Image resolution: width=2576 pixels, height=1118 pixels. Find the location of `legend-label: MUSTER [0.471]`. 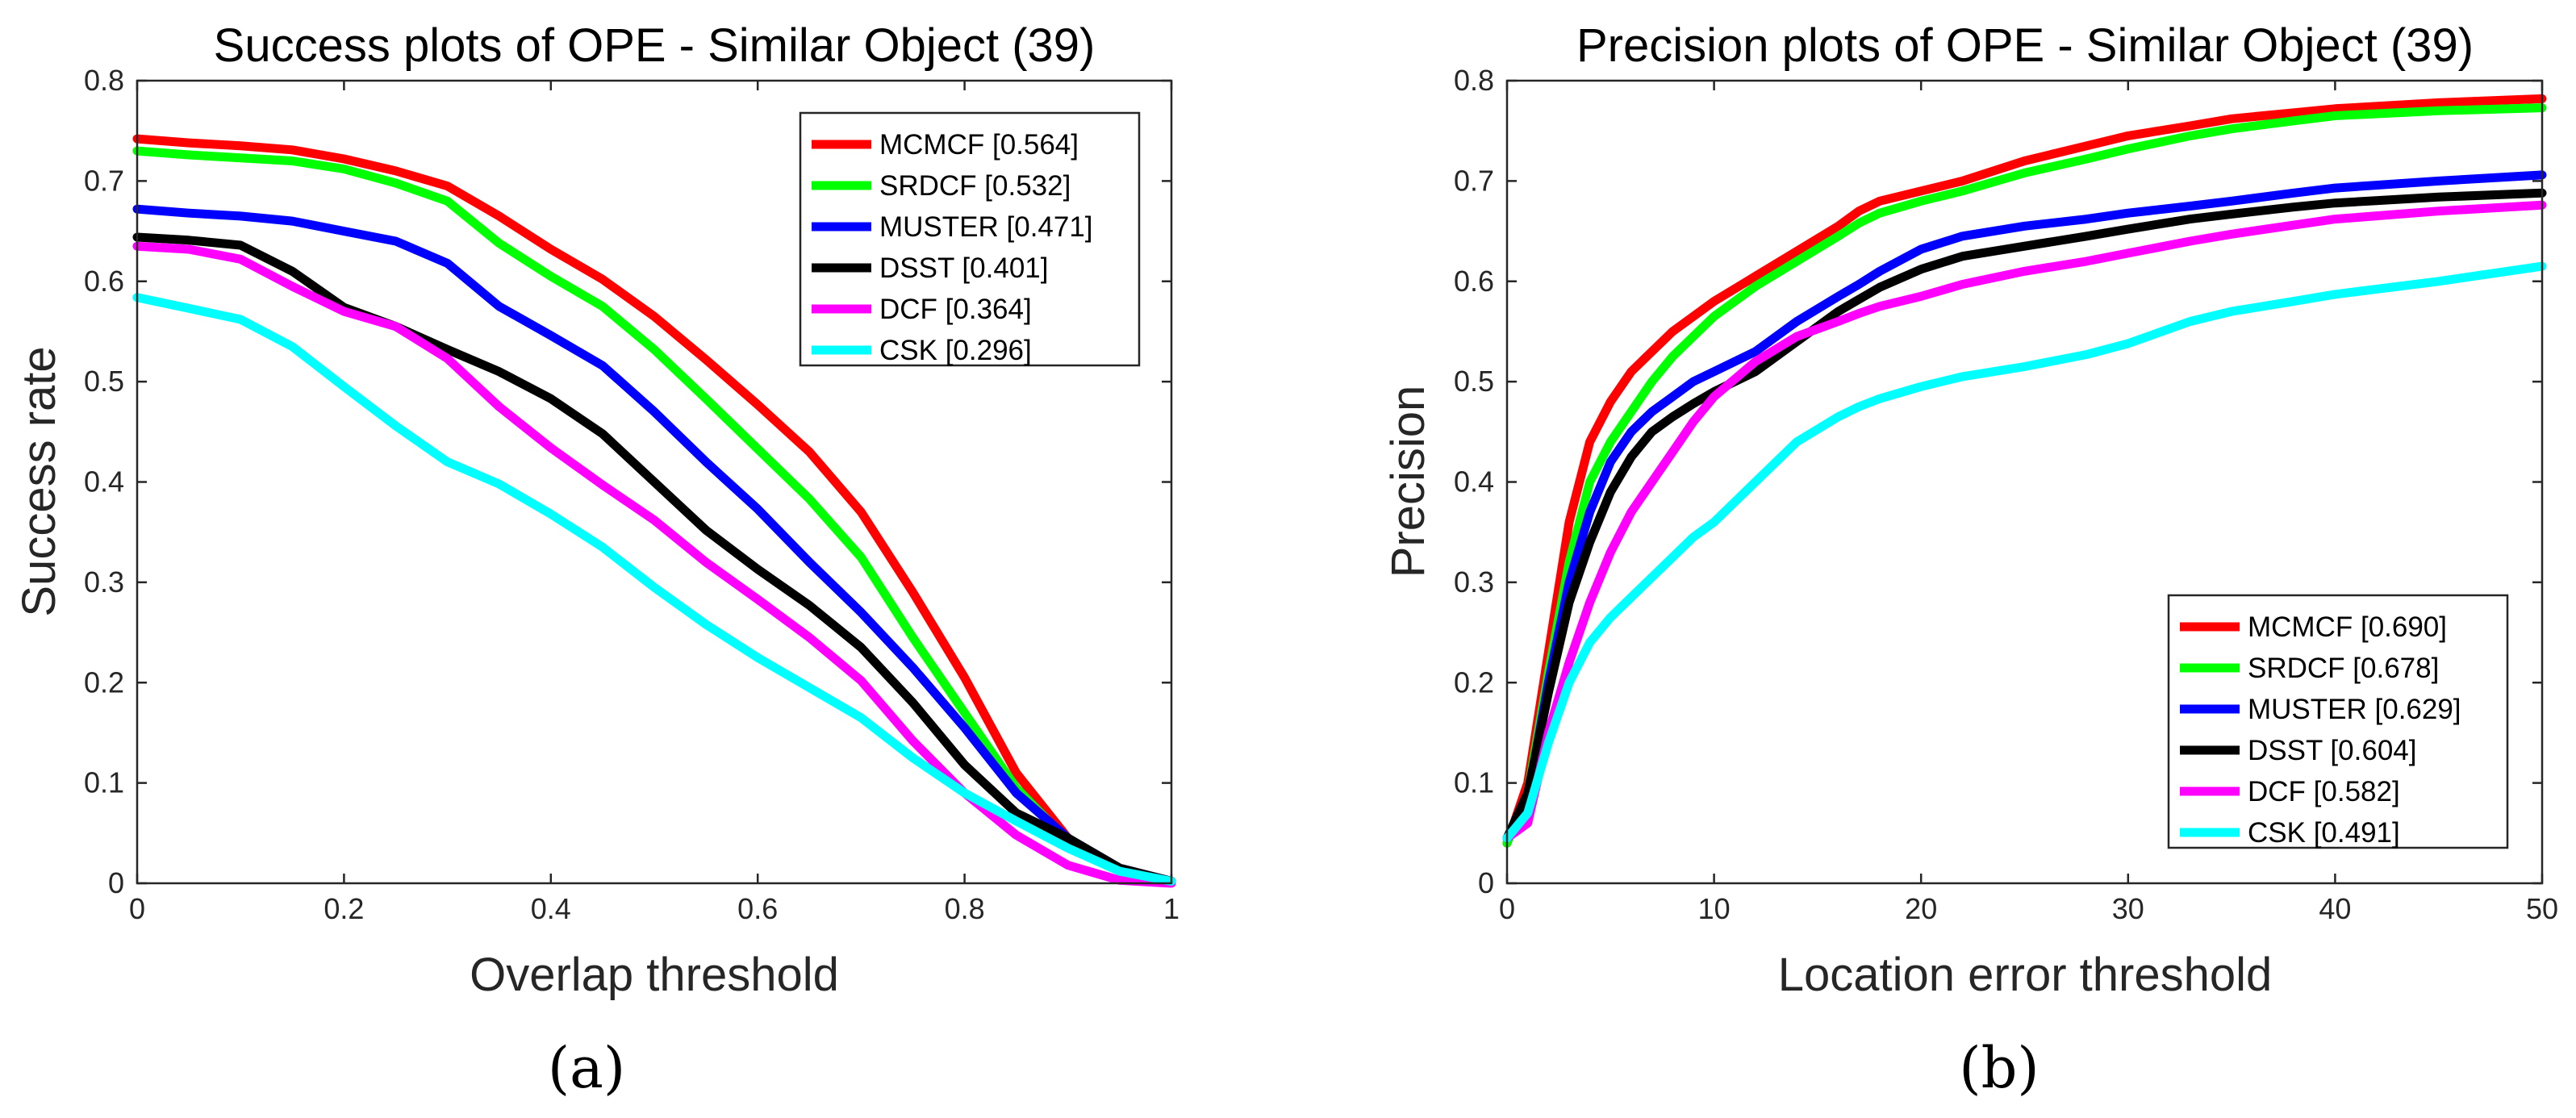

legend-label: MUSTER [0.471] is located at coordinates (986, 227).